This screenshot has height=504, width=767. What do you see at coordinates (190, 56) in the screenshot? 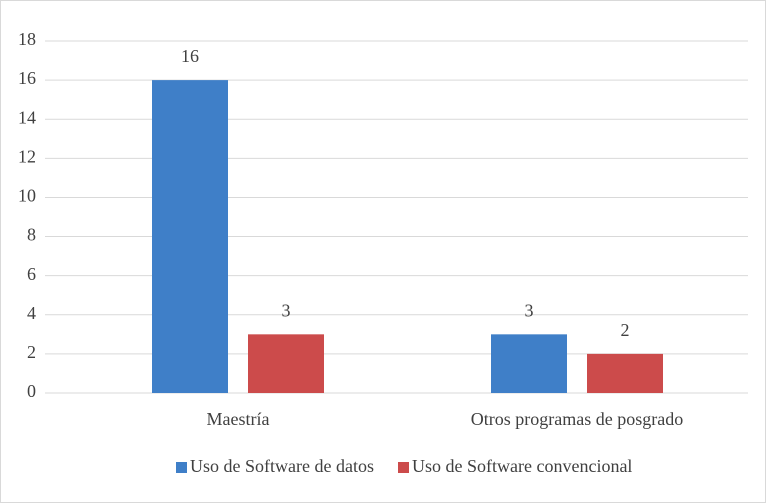
I see `data-label: 16` at bounding box center [190, 56].